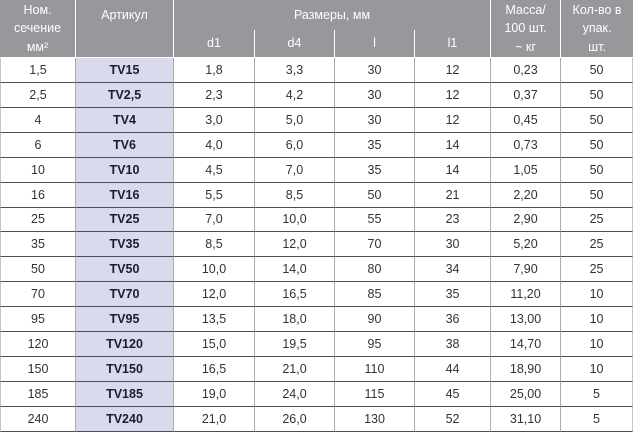 The width and height of the screenshot is (633, 432). I want to click on table-row: 120 TV120 15,0 19,5 95 38 14,70 10, so click(316, 345).